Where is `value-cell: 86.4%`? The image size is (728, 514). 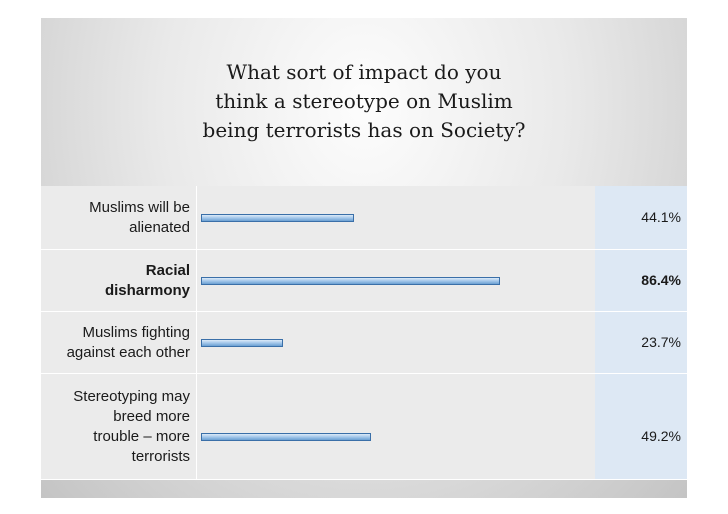 value-cell: 86.4% is located at coordinates (641, 280).